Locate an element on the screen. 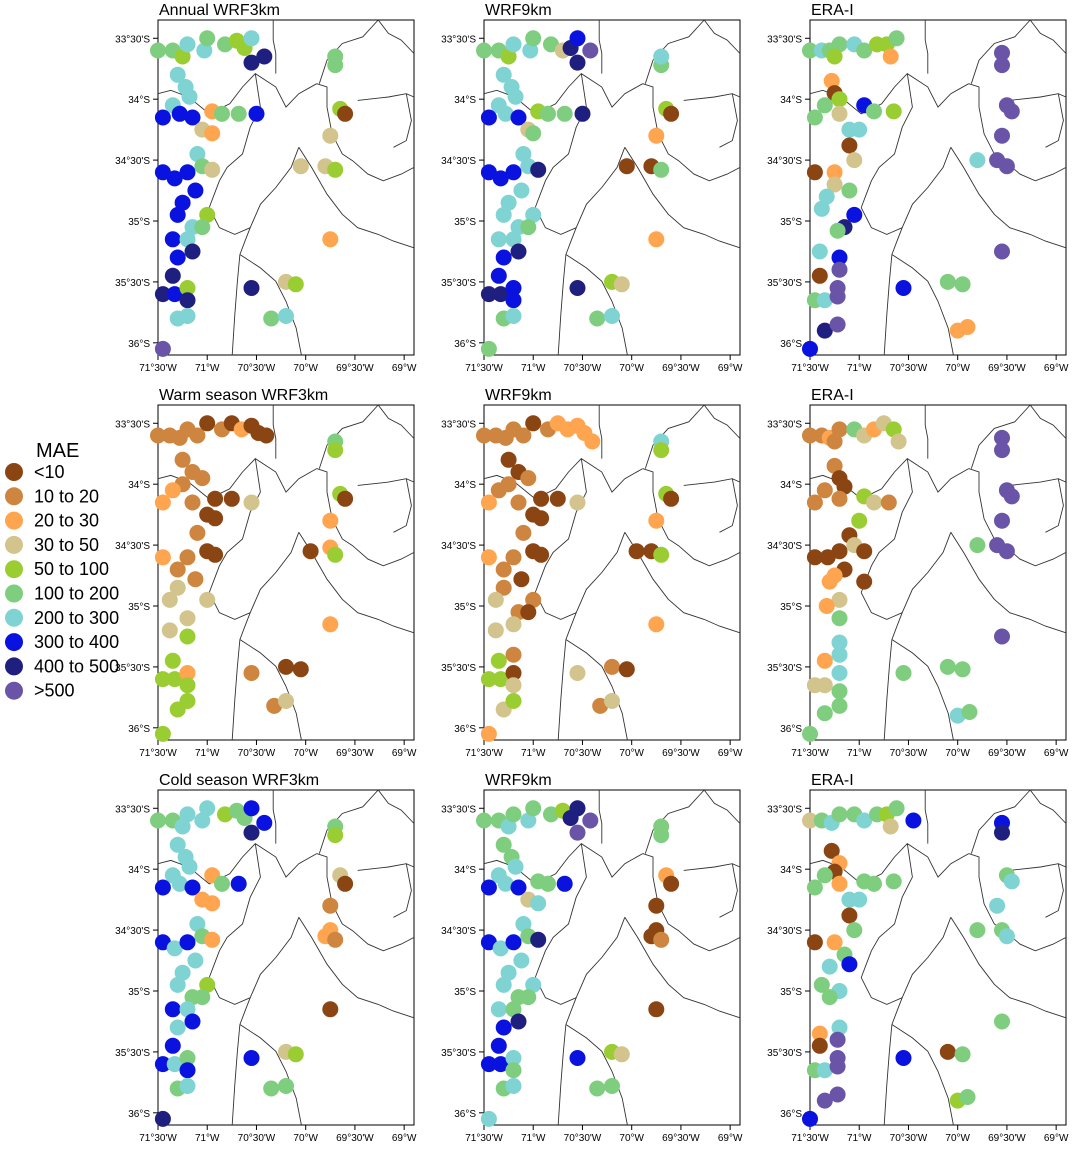  x-tick-label: 71°30'W is located at coordinates (158, 368).